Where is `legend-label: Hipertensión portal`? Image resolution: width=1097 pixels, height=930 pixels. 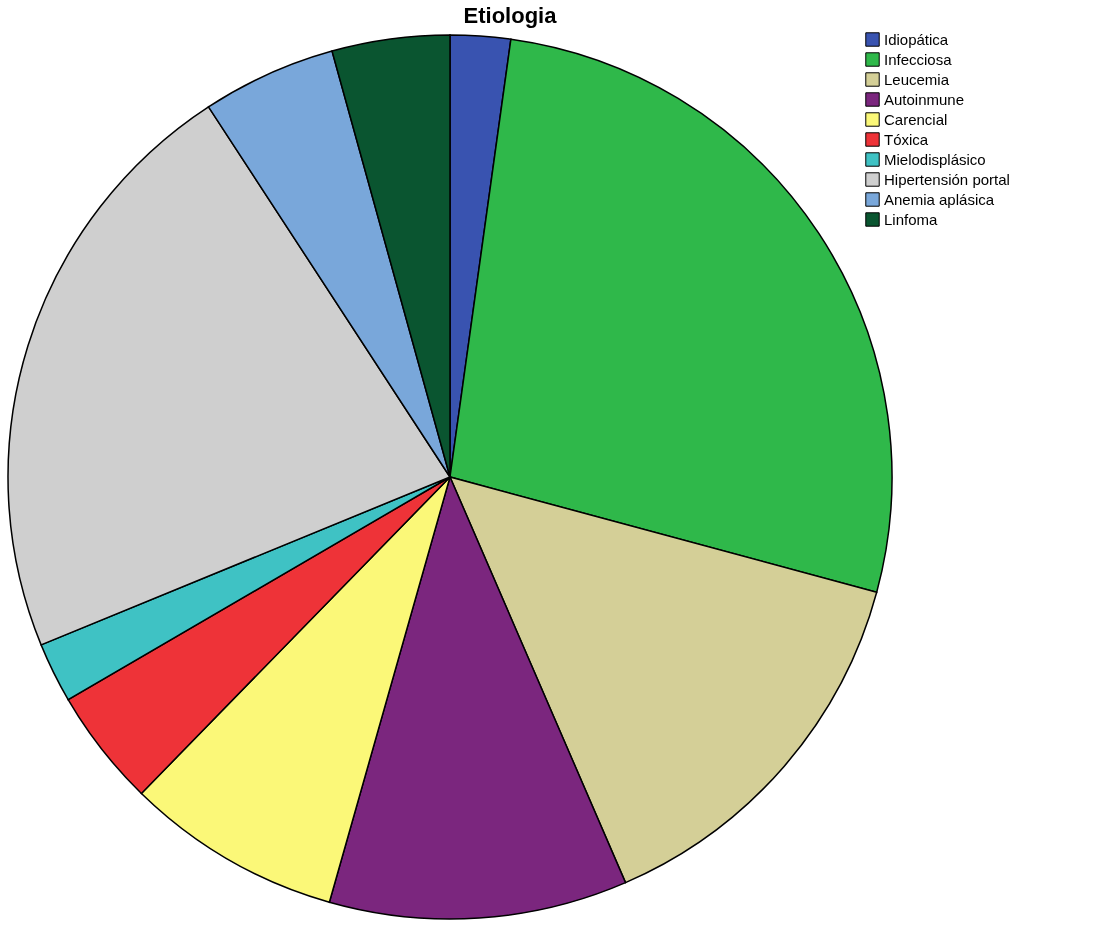
legend-label: Hipertensión portal is located at coordinates (947, 179).